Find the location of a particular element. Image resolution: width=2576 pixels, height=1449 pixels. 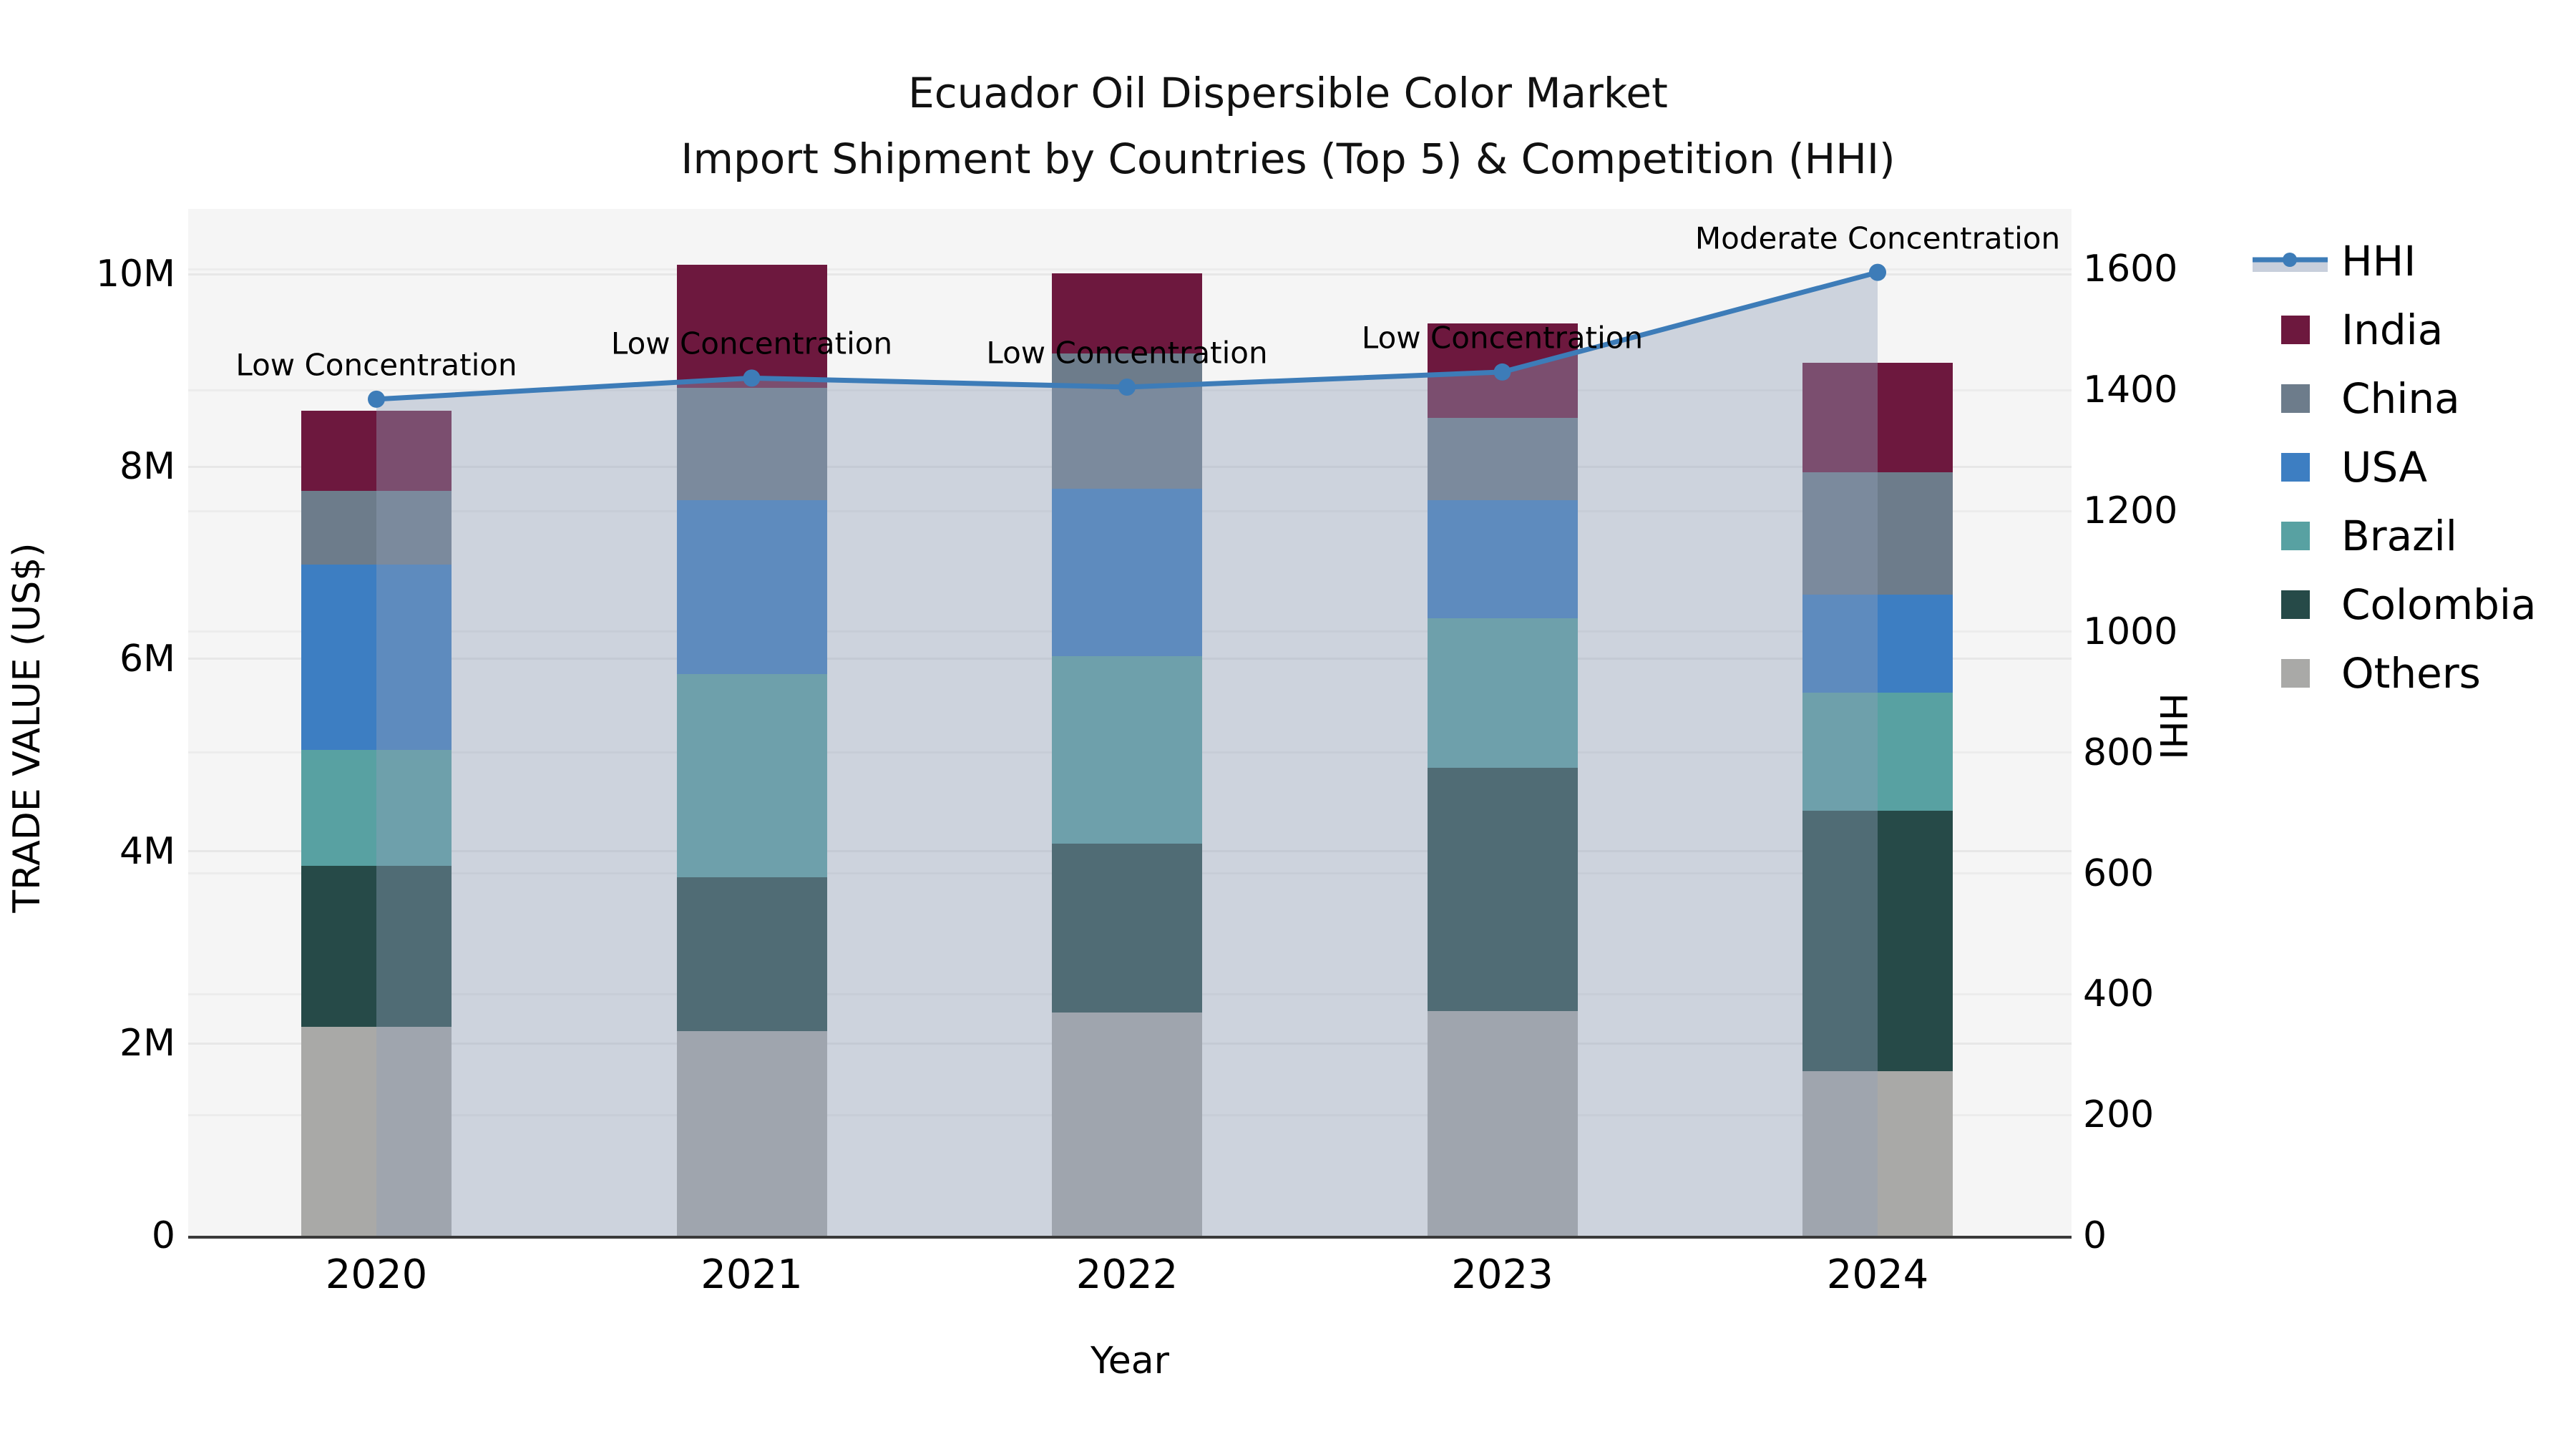

annotation-label: Moderate Concentration is located at coordinates (1877, 238).